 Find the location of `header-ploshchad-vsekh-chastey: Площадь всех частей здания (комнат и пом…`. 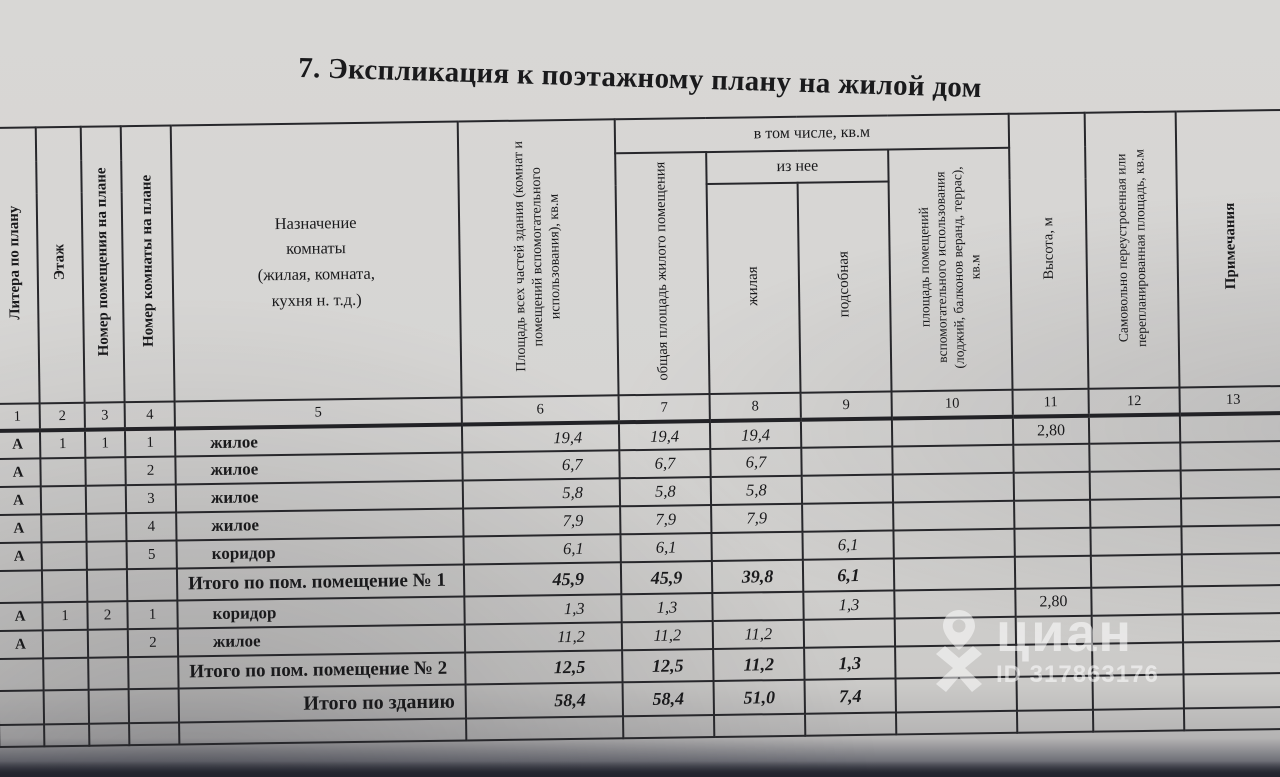

header-ploshchad-vsekh-chastey: Площадь всех частей здания (комнат и пом… is located at coordinates (538, 258).